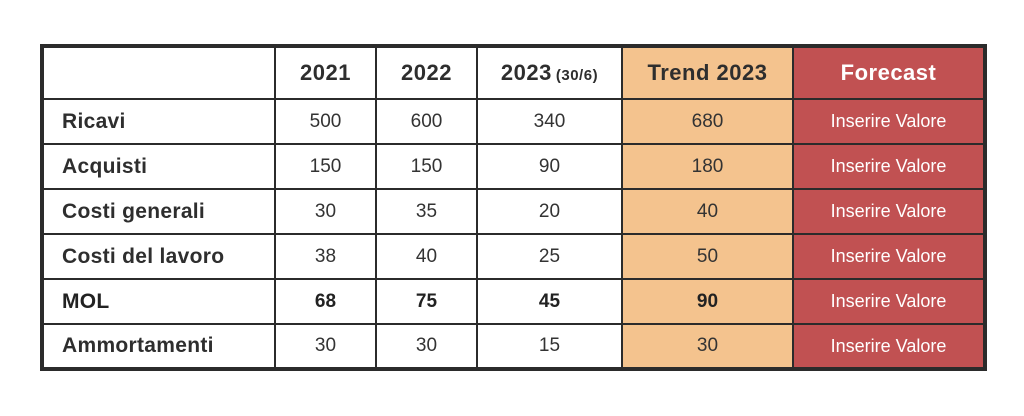  Describe the element at coordinates (549, 346) in the screenshot. I see `cell-2023: 15` at that location.